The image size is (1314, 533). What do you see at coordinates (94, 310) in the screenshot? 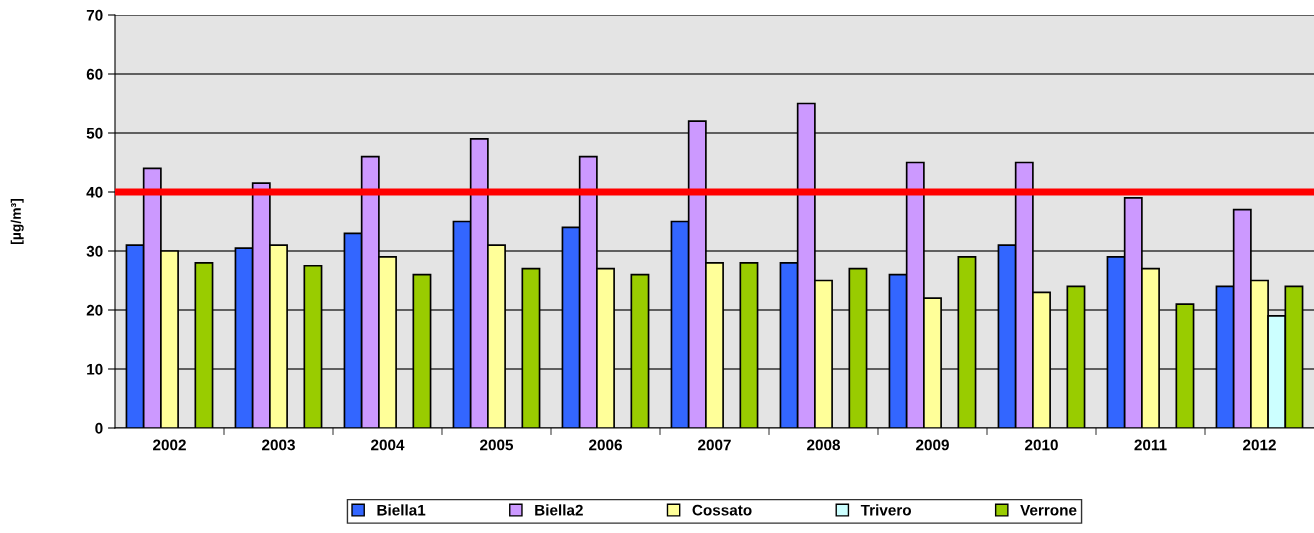
I see `y-tick-label: 20` at bounding box center [94, 310].